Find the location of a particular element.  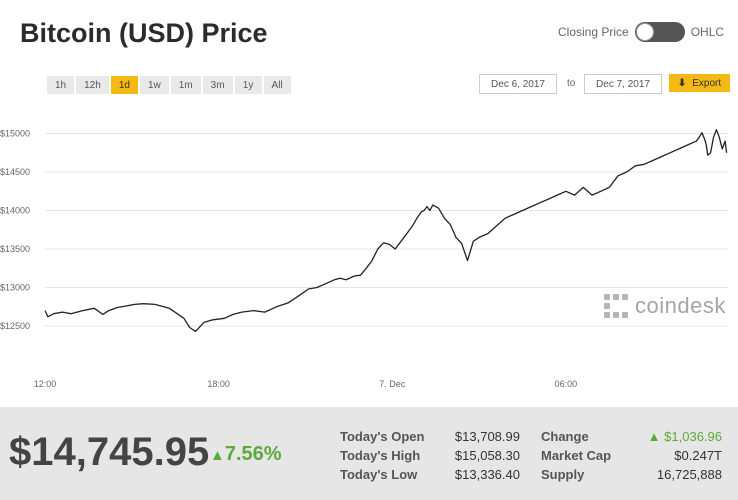

ohlc-label: OHLC is located at coordinates (707, 32).